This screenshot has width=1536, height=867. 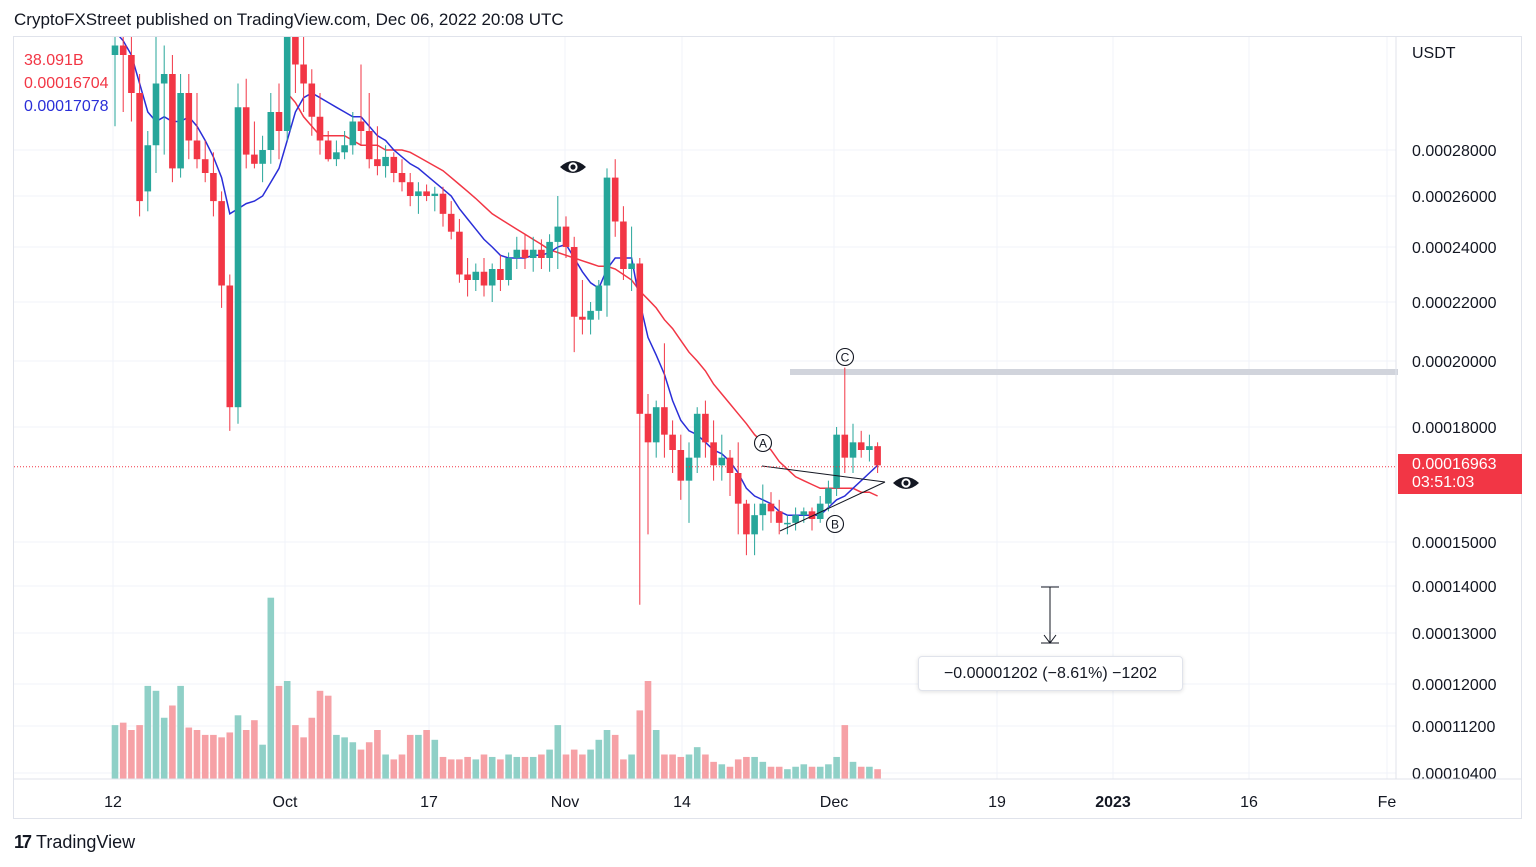 I want to click on price-tick-2: 0.00024000, so click(x=1454, y=248).